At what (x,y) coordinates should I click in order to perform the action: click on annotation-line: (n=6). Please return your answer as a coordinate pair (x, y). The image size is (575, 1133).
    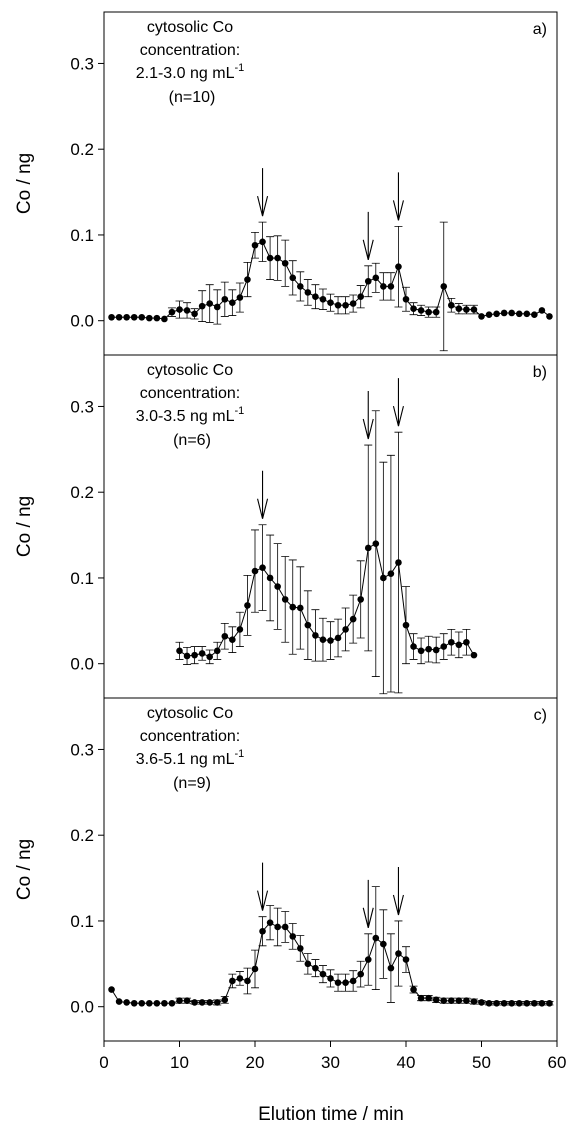
    Looking at the image, I should click on (192, 440).